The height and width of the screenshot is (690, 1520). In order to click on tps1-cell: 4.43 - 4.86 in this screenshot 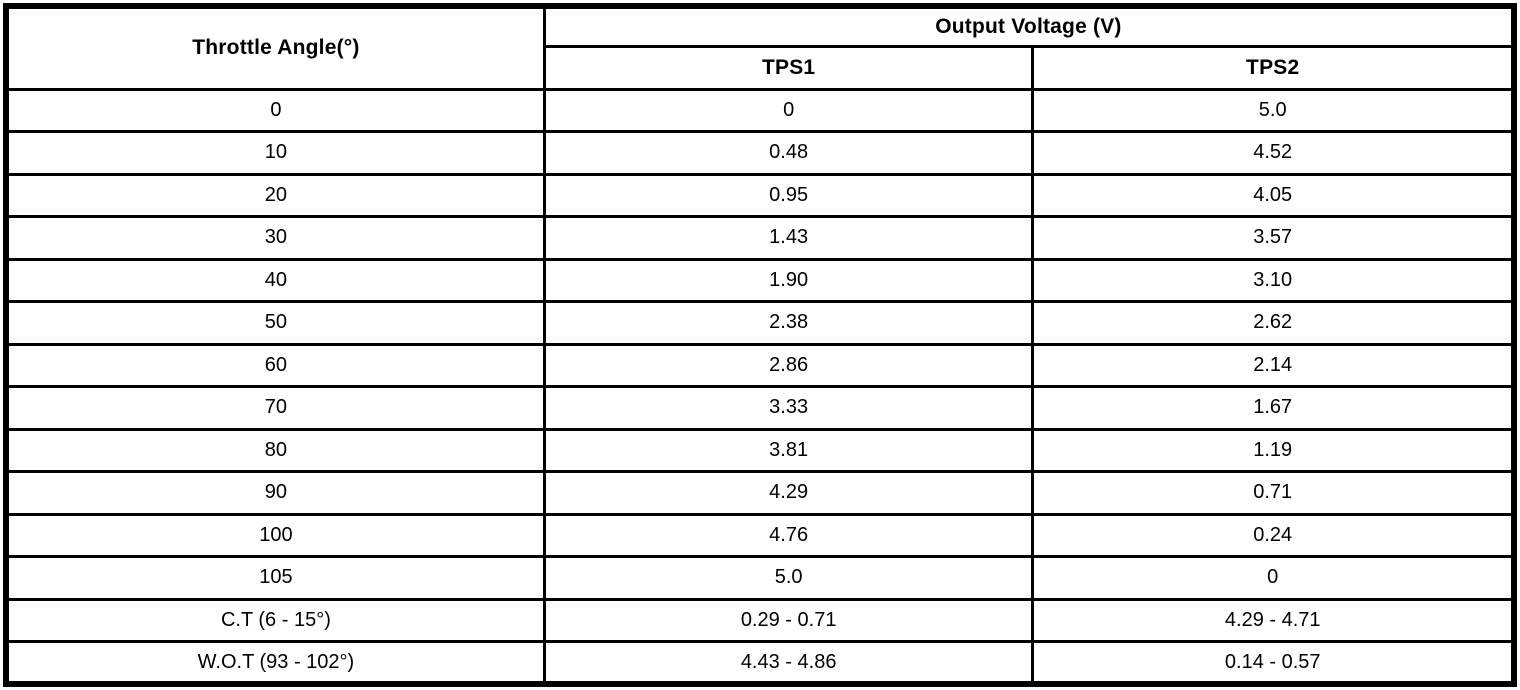, I will do `click(788, 663)`.